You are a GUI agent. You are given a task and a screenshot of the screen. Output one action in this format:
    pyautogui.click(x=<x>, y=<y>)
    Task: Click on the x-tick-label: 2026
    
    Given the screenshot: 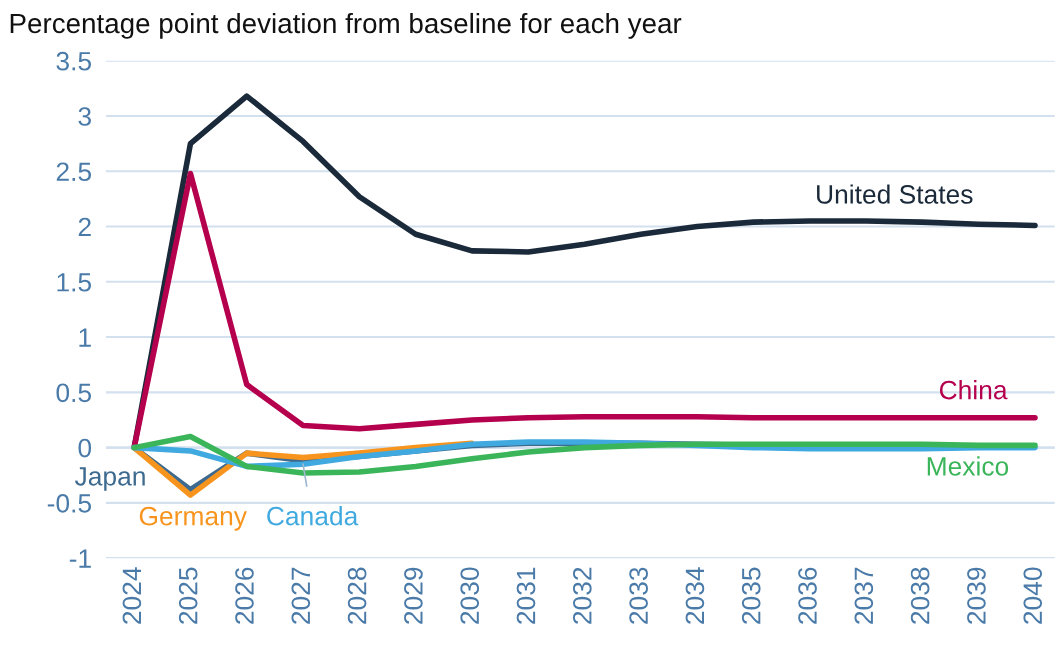 What is the action you would take?
    pyautogui.click(x=244, y=595)
    